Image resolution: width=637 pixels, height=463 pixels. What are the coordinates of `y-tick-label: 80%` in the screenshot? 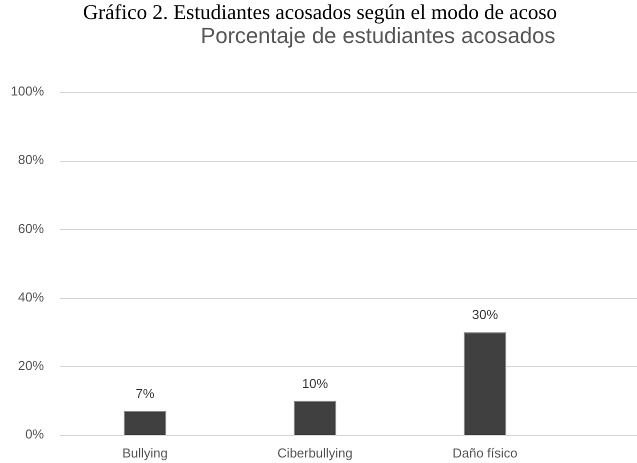 It's located at (31, 160).